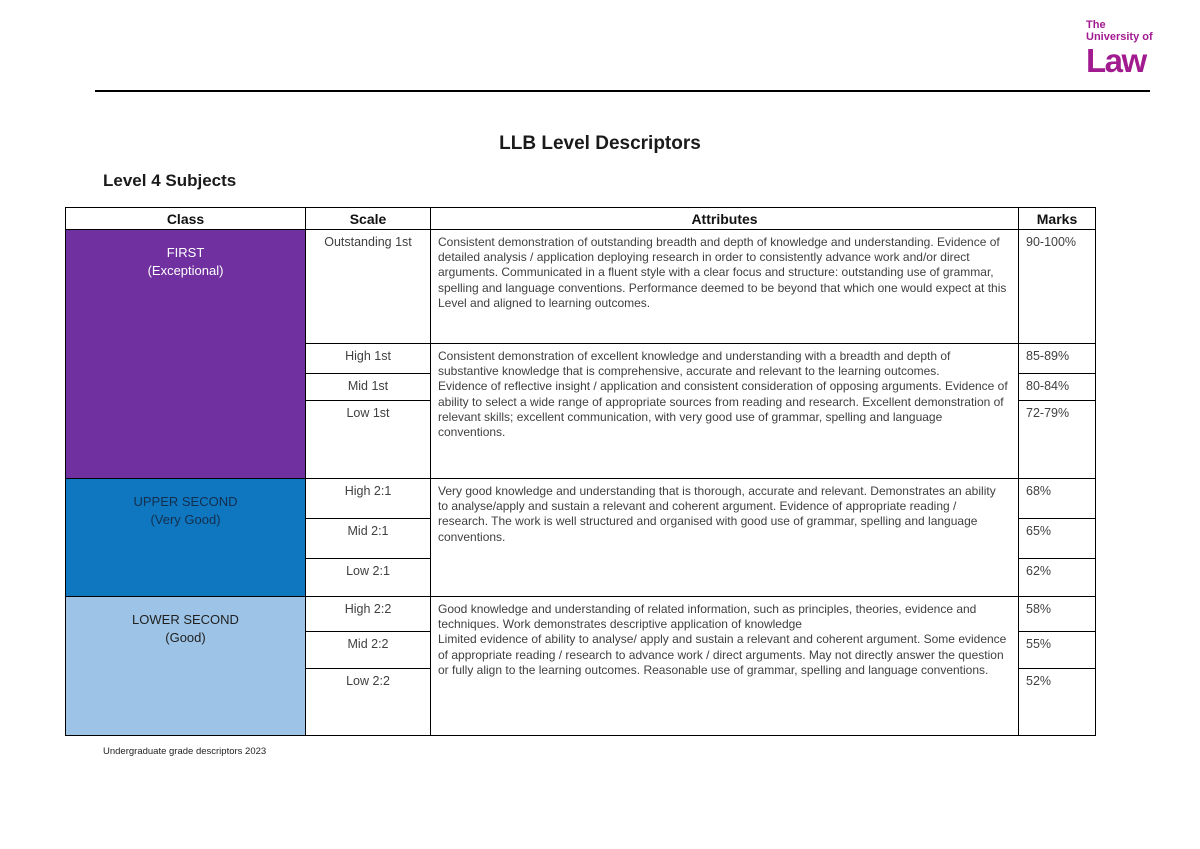 Image resolution: width=1200 pixels, height=849 pixels. Describe the element at coordinates (185, 354) in the screenshot. I see `class-cell-first: FIRST (Exceptional)` at that location.